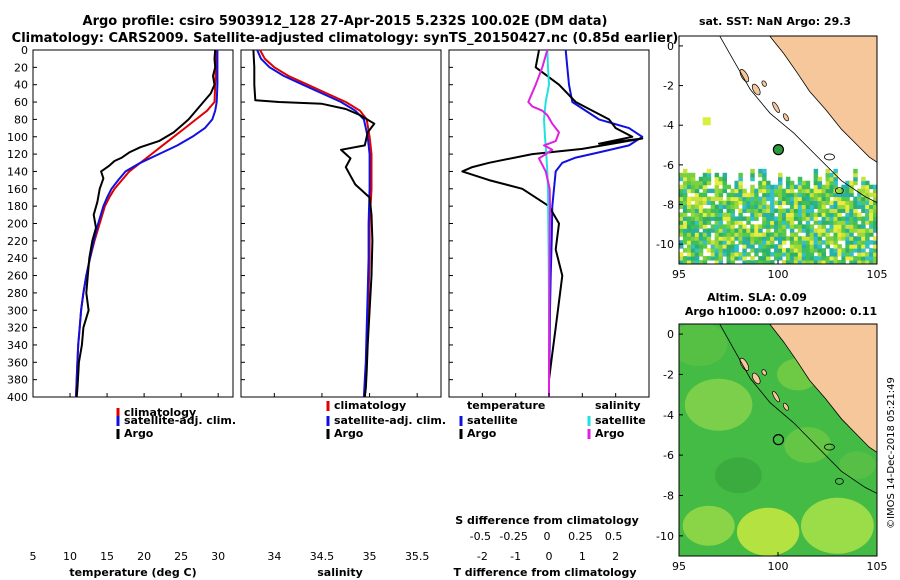 The width and height of the screenshot is (900, 580). I want to click on y-tick-label: 380, so click(17, 380).